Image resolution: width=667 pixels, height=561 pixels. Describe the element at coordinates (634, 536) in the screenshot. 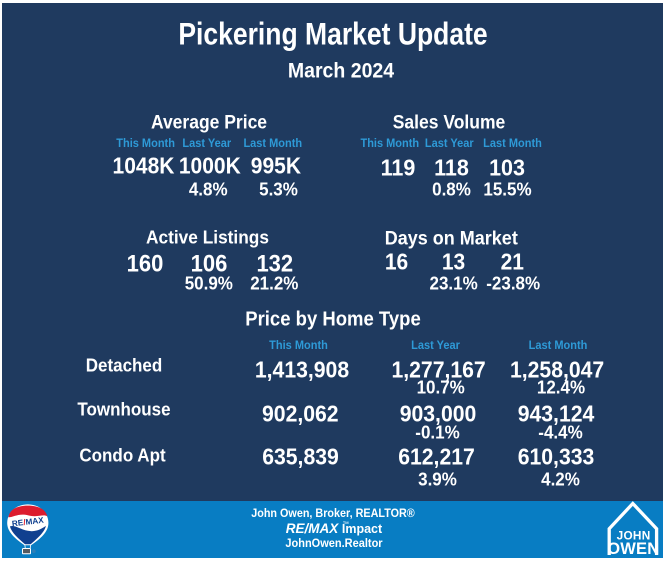

I see `svg-text: JOHN` at that location.